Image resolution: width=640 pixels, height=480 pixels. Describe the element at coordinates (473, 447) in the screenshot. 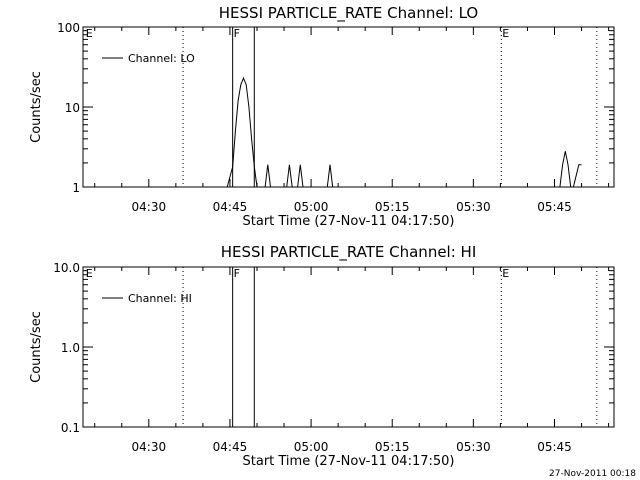

I see `panel-2-xtick-label: 05:30` at that location.